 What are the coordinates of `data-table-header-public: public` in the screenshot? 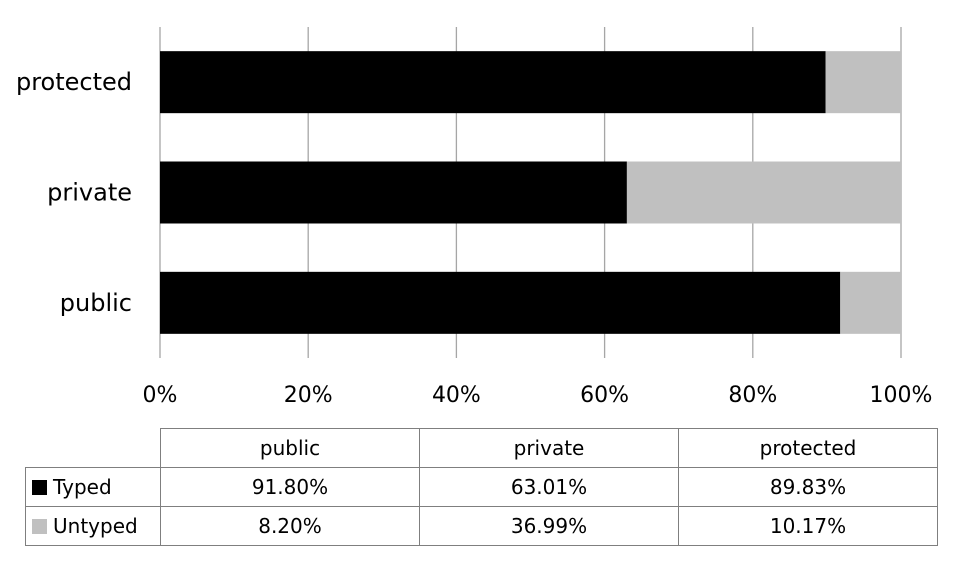 It's located at (290, 448).